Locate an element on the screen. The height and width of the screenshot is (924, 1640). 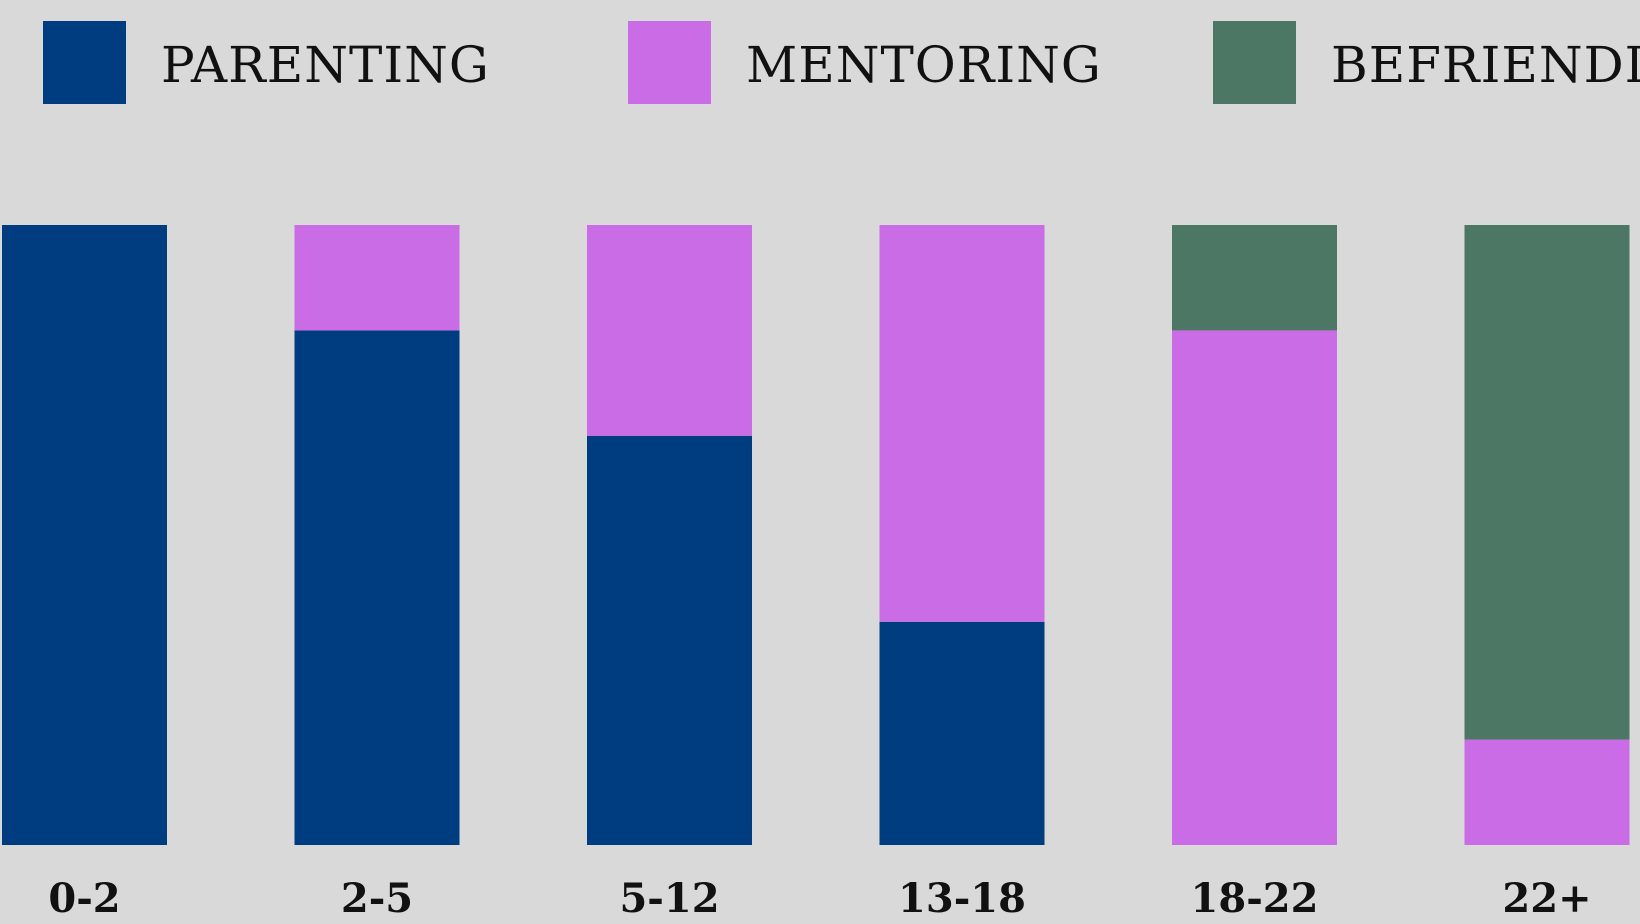
bar-befriending-22+ is located at coordinates (1547, 482).